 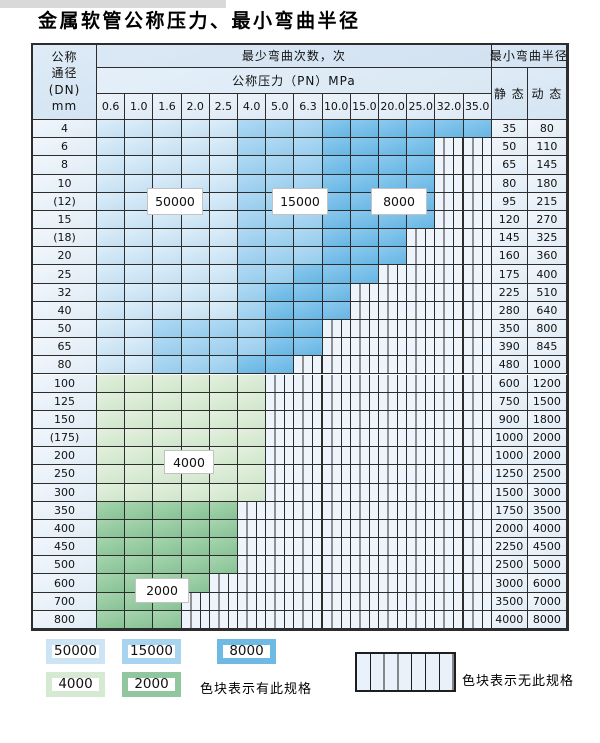 I want to click on static-radius-cell: 3000, so click(x=509, y=583).